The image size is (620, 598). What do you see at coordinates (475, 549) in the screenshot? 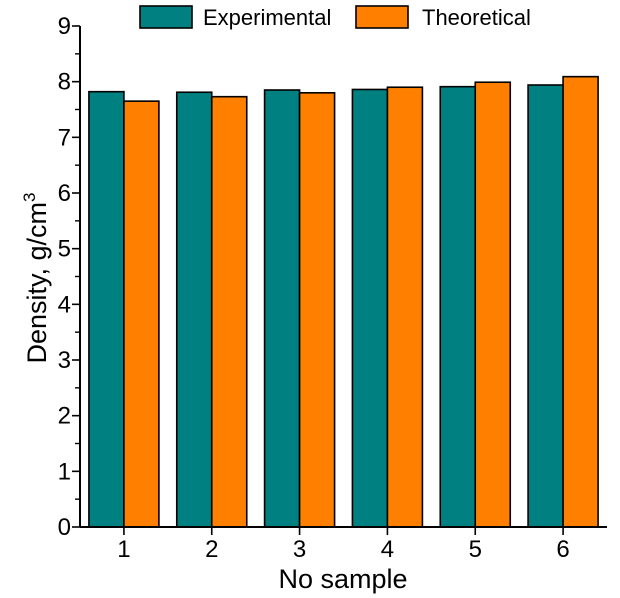
I see `x-tick-label: 5` at bounding box center [475, 549].